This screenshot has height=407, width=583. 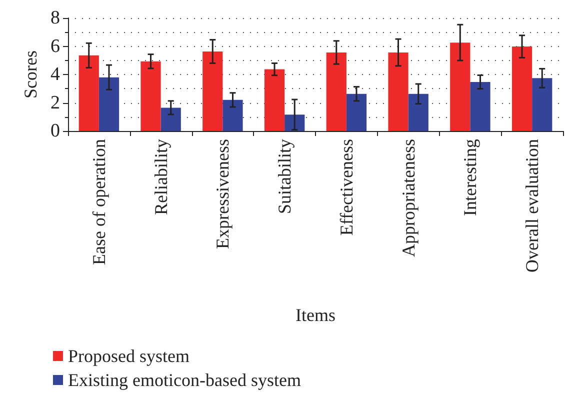 I want to click on x-tick-label: Appropriateness, so click(x=408, y=198).